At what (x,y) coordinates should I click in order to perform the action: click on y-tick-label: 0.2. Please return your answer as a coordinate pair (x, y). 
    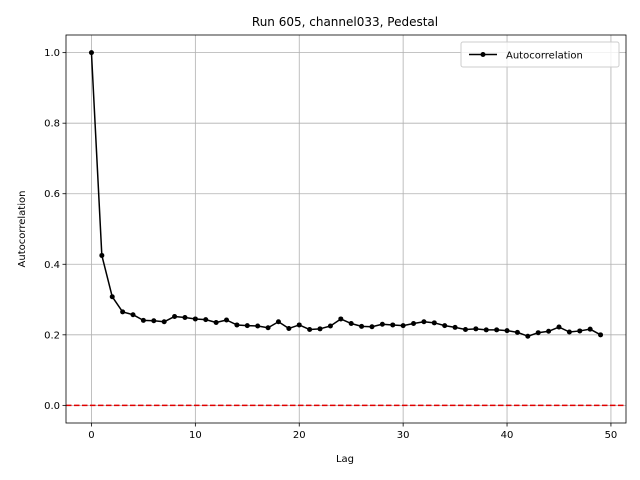
    Looking at the image, I should click on (52, 335).